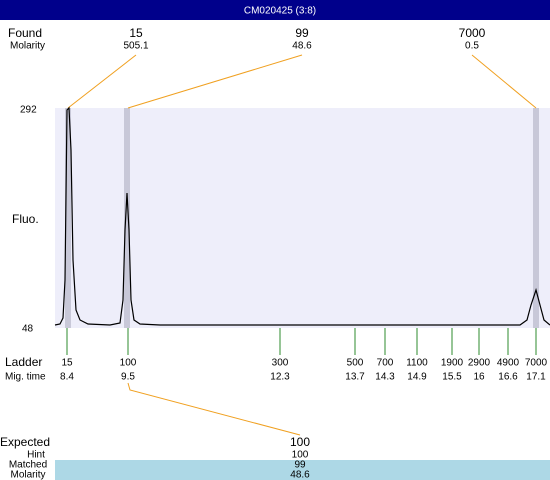  I want to click on mig-time: 14.9, so click(417, 377).